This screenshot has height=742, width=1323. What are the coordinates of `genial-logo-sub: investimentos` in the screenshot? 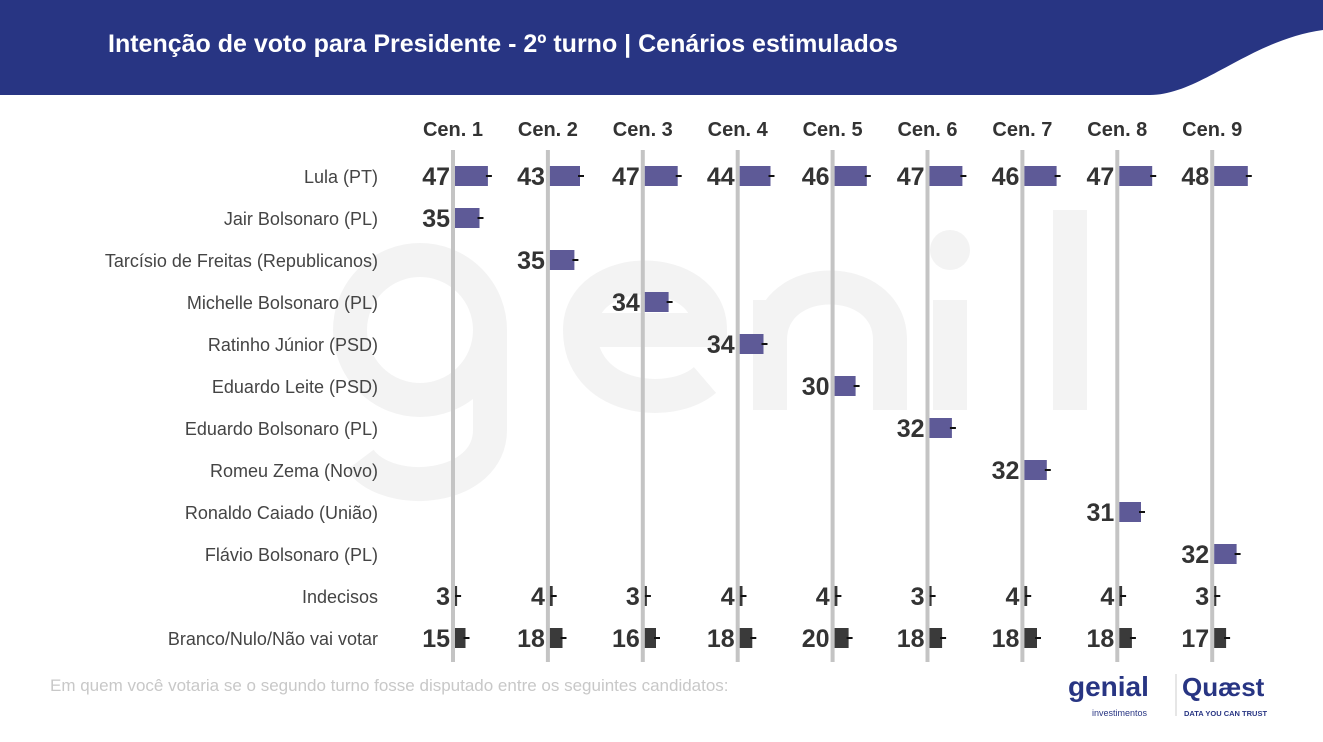 It's located at (1120, 713).